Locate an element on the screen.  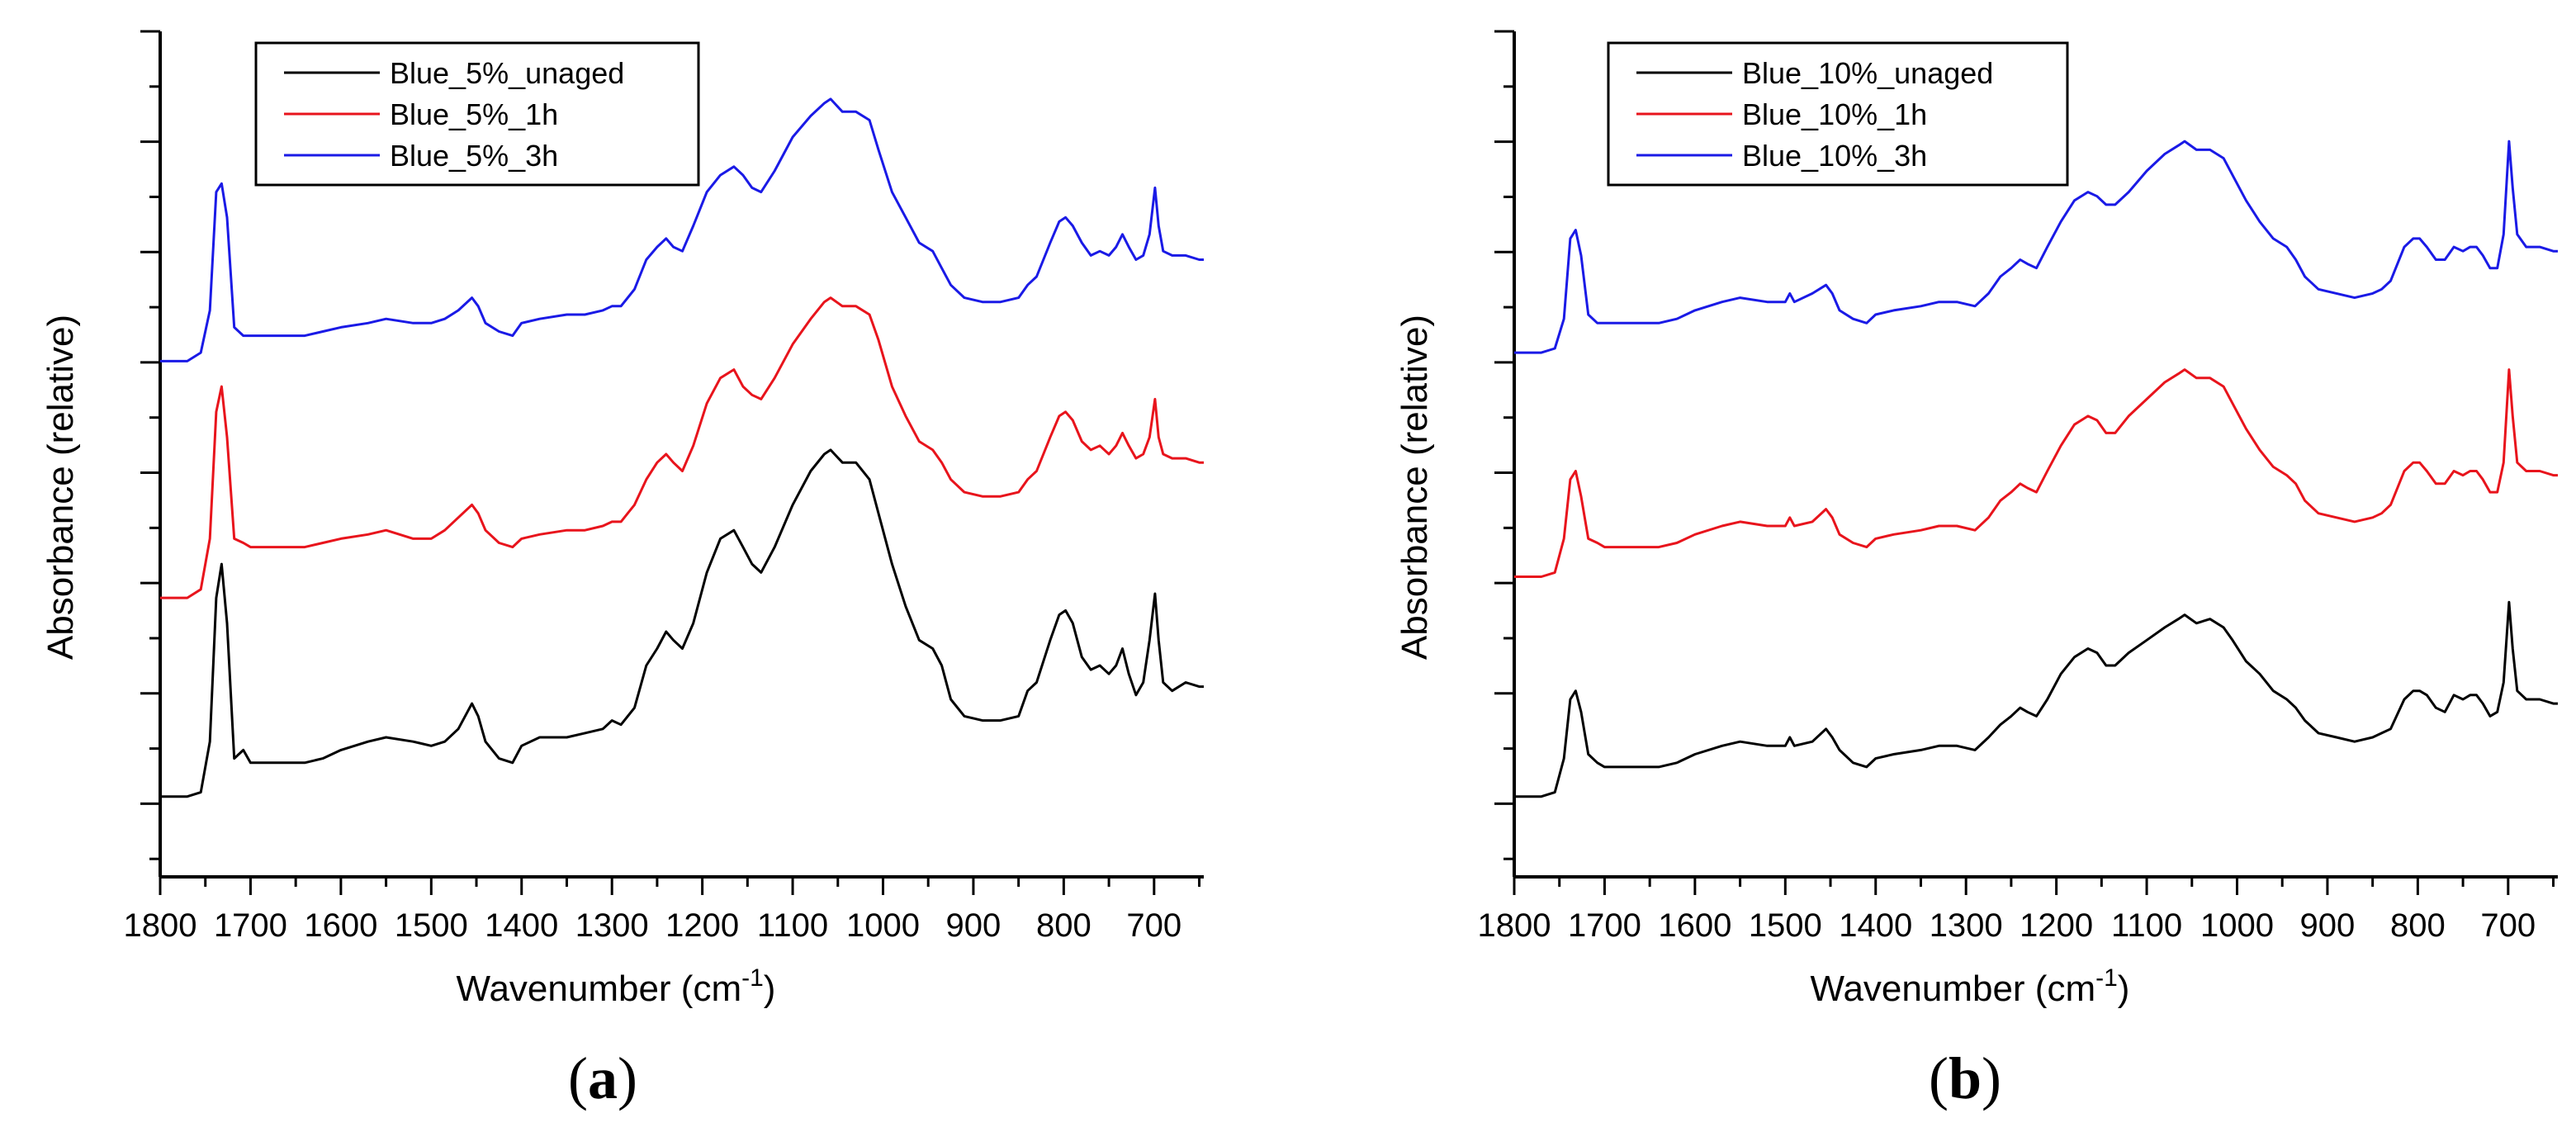
panel-label: (a) is located at coordinates (602, 1078).